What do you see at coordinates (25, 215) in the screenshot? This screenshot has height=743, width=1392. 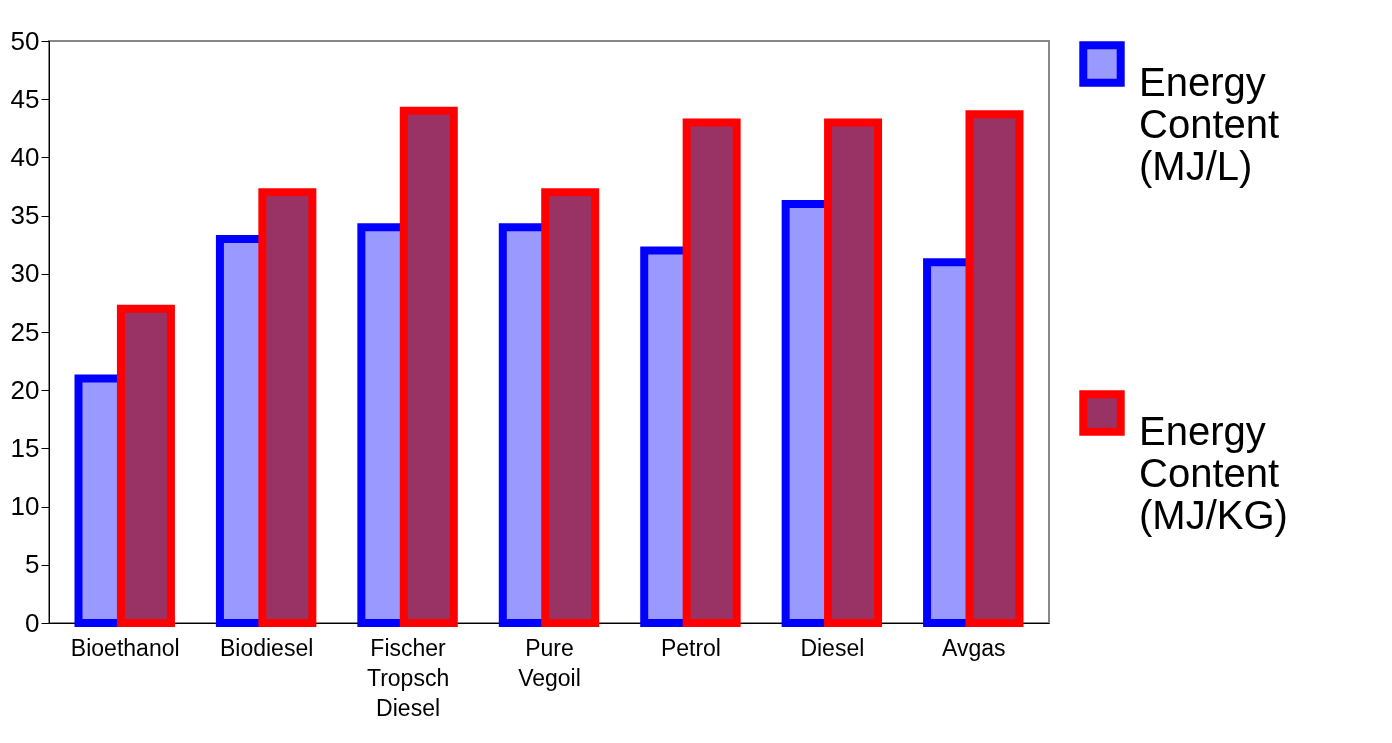 I see `y-tick-label: 35` at bounding box center [25, 215].